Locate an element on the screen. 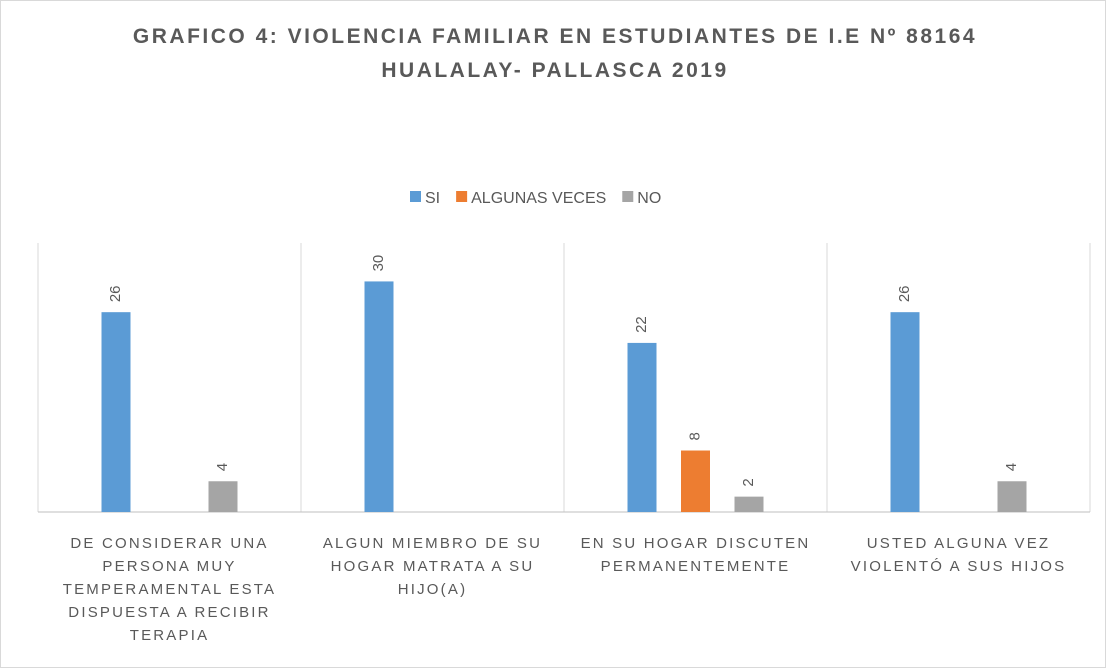 This screenshot has height=669, width=1107. data-label: 2 is located at coordinates (748, 482).